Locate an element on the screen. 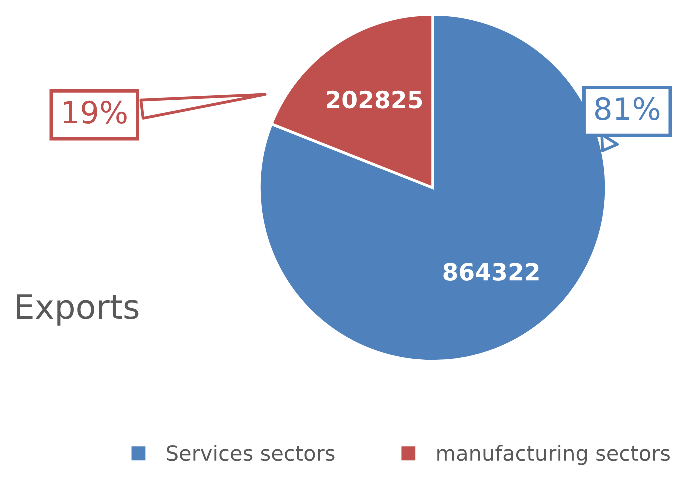  data-label: 202825 is located at coordinates (374, 99).